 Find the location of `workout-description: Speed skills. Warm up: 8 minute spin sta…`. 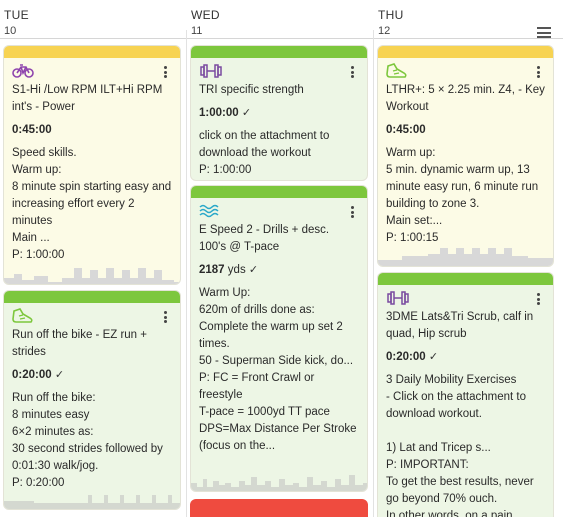

workout-description: Speed skills. Warm up: 8 minute spin sta… is located at coordinates (92, 195).